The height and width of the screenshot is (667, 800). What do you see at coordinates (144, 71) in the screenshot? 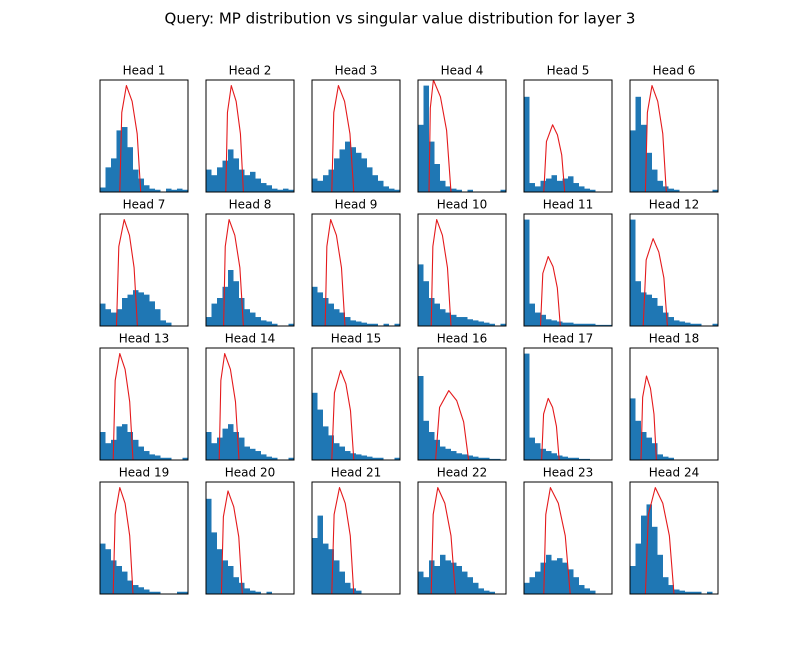
I see `panel-title: Head 1` at bounding box center [144, 71].